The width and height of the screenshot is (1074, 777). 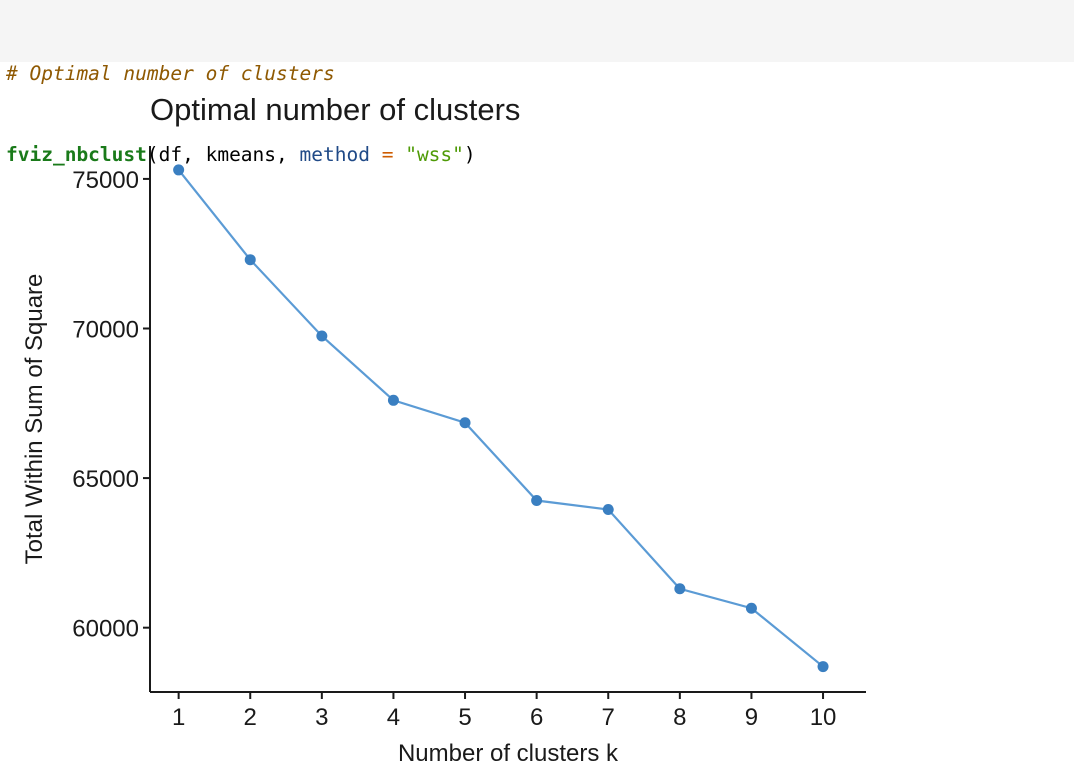 What do you see at coordinates (178, 717) in the screenshot?
I see `x-tick-label: 1` at bounding box center [178, 717].